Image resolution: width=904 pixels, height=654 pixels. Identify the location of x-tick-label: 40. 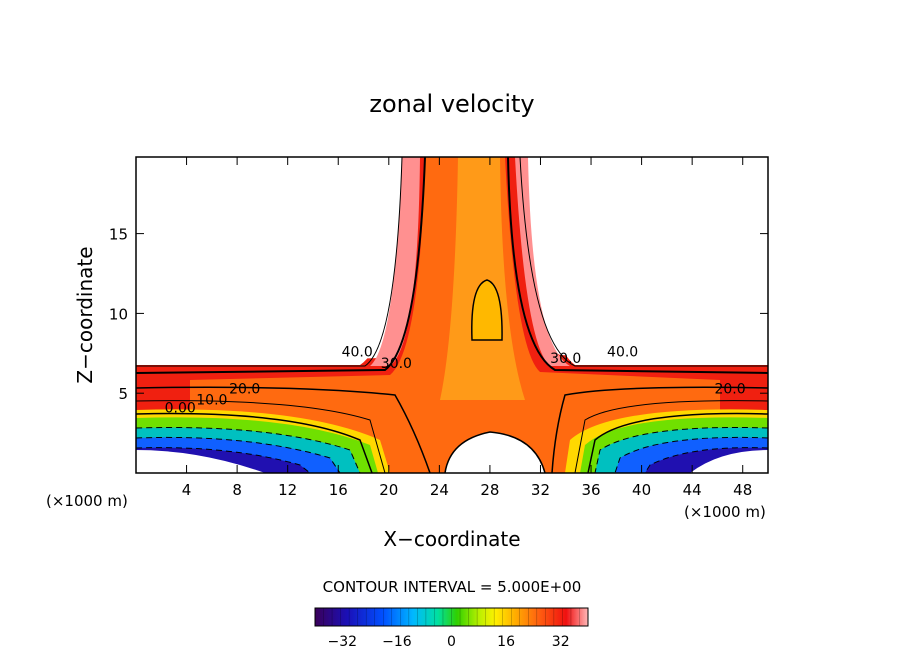
(641, 490).